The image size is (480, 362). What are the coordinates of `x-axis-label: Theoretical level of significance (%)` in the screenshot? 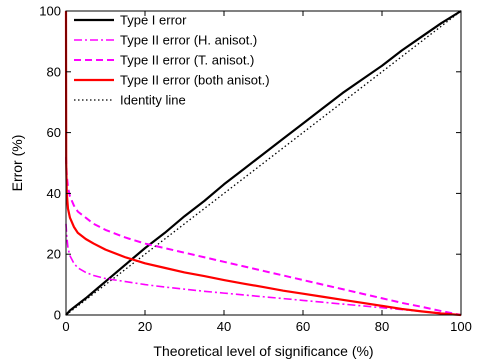 It's located at (263, 351).